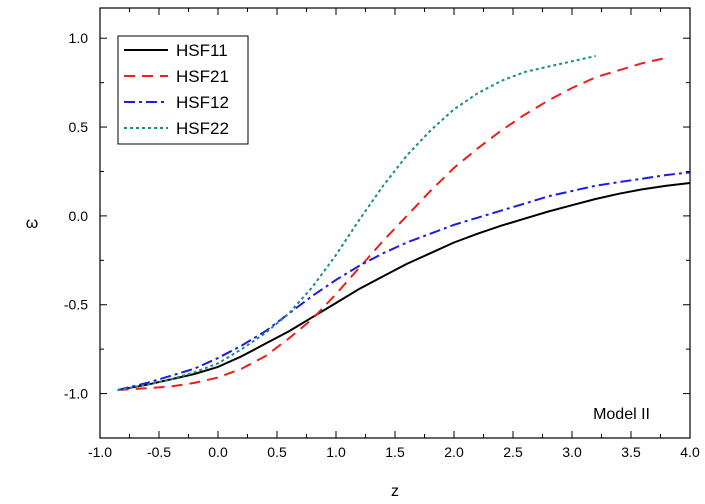 Image resolution: width=705 pixels, height=504 pixels. I want to click on x-tick-label: 2.5, so click(513, 452).